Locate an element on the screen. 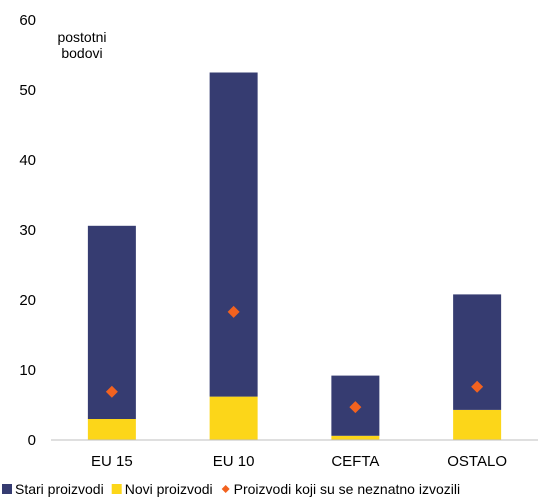 This screenshot has width=541, height=502. y-tick-label: 60 is located at coordinates (27, 20).